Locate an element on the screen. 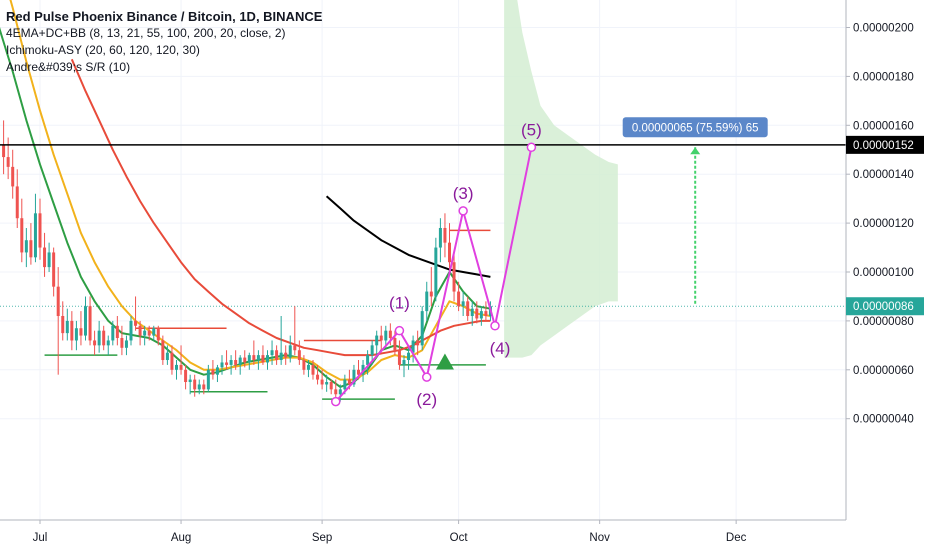  current-price-label: 0.00000086 is located at coordinates (883, 307).